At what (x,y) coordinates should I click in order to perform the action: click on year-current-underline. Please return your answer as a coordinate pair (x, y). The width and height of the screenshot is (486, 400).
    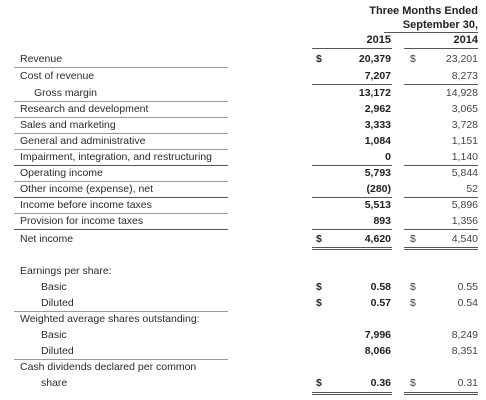
    Looking at the image, I should click on (352, 48).